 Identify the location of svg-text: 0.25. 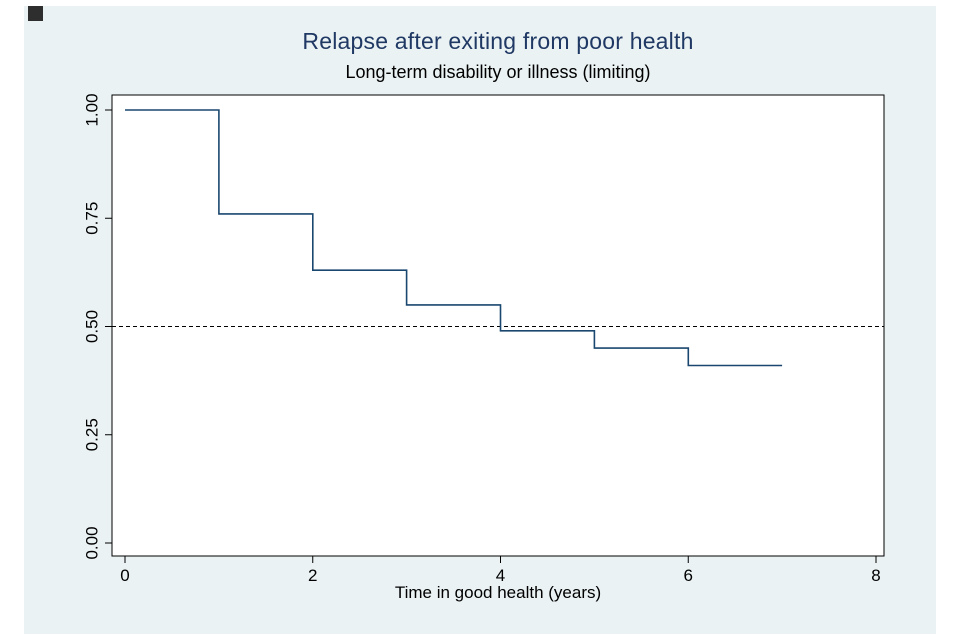
(91, 434).